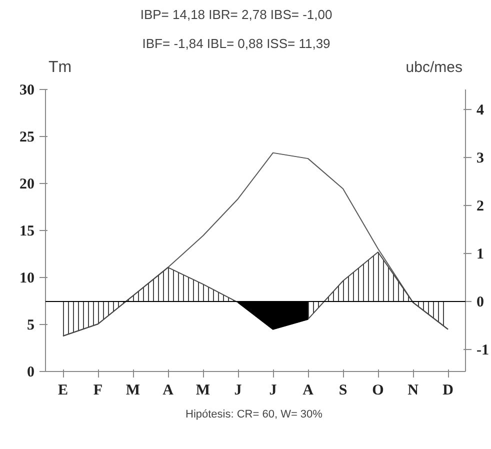  What do you see at coordinates (448, 390) in the screenshot?
I see `x-tick-label: D` at bounding box center [448, 390].